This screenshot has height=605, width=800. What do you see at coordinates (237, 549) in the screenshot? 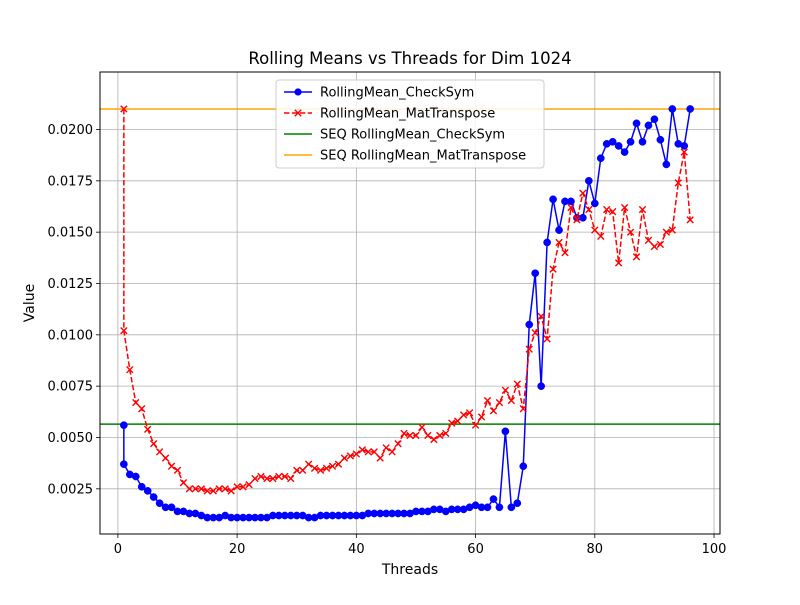
I see `x-tick-label: 20` at bounding box center [237, 549].